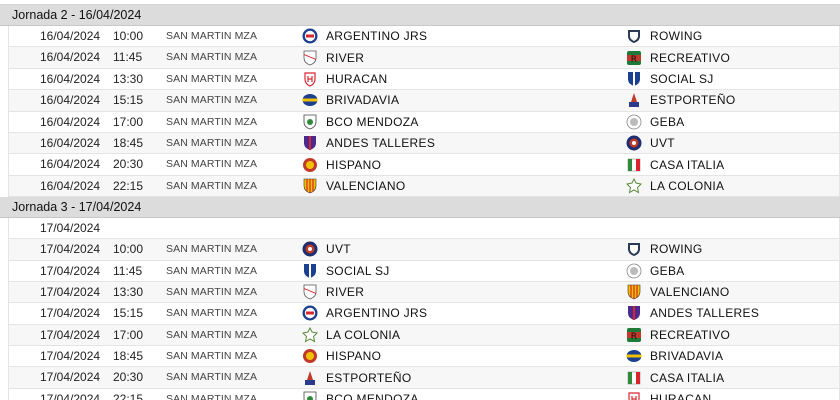 The image size is (840, 400). I want to click on match-time: 20:30, so click(128, 164).